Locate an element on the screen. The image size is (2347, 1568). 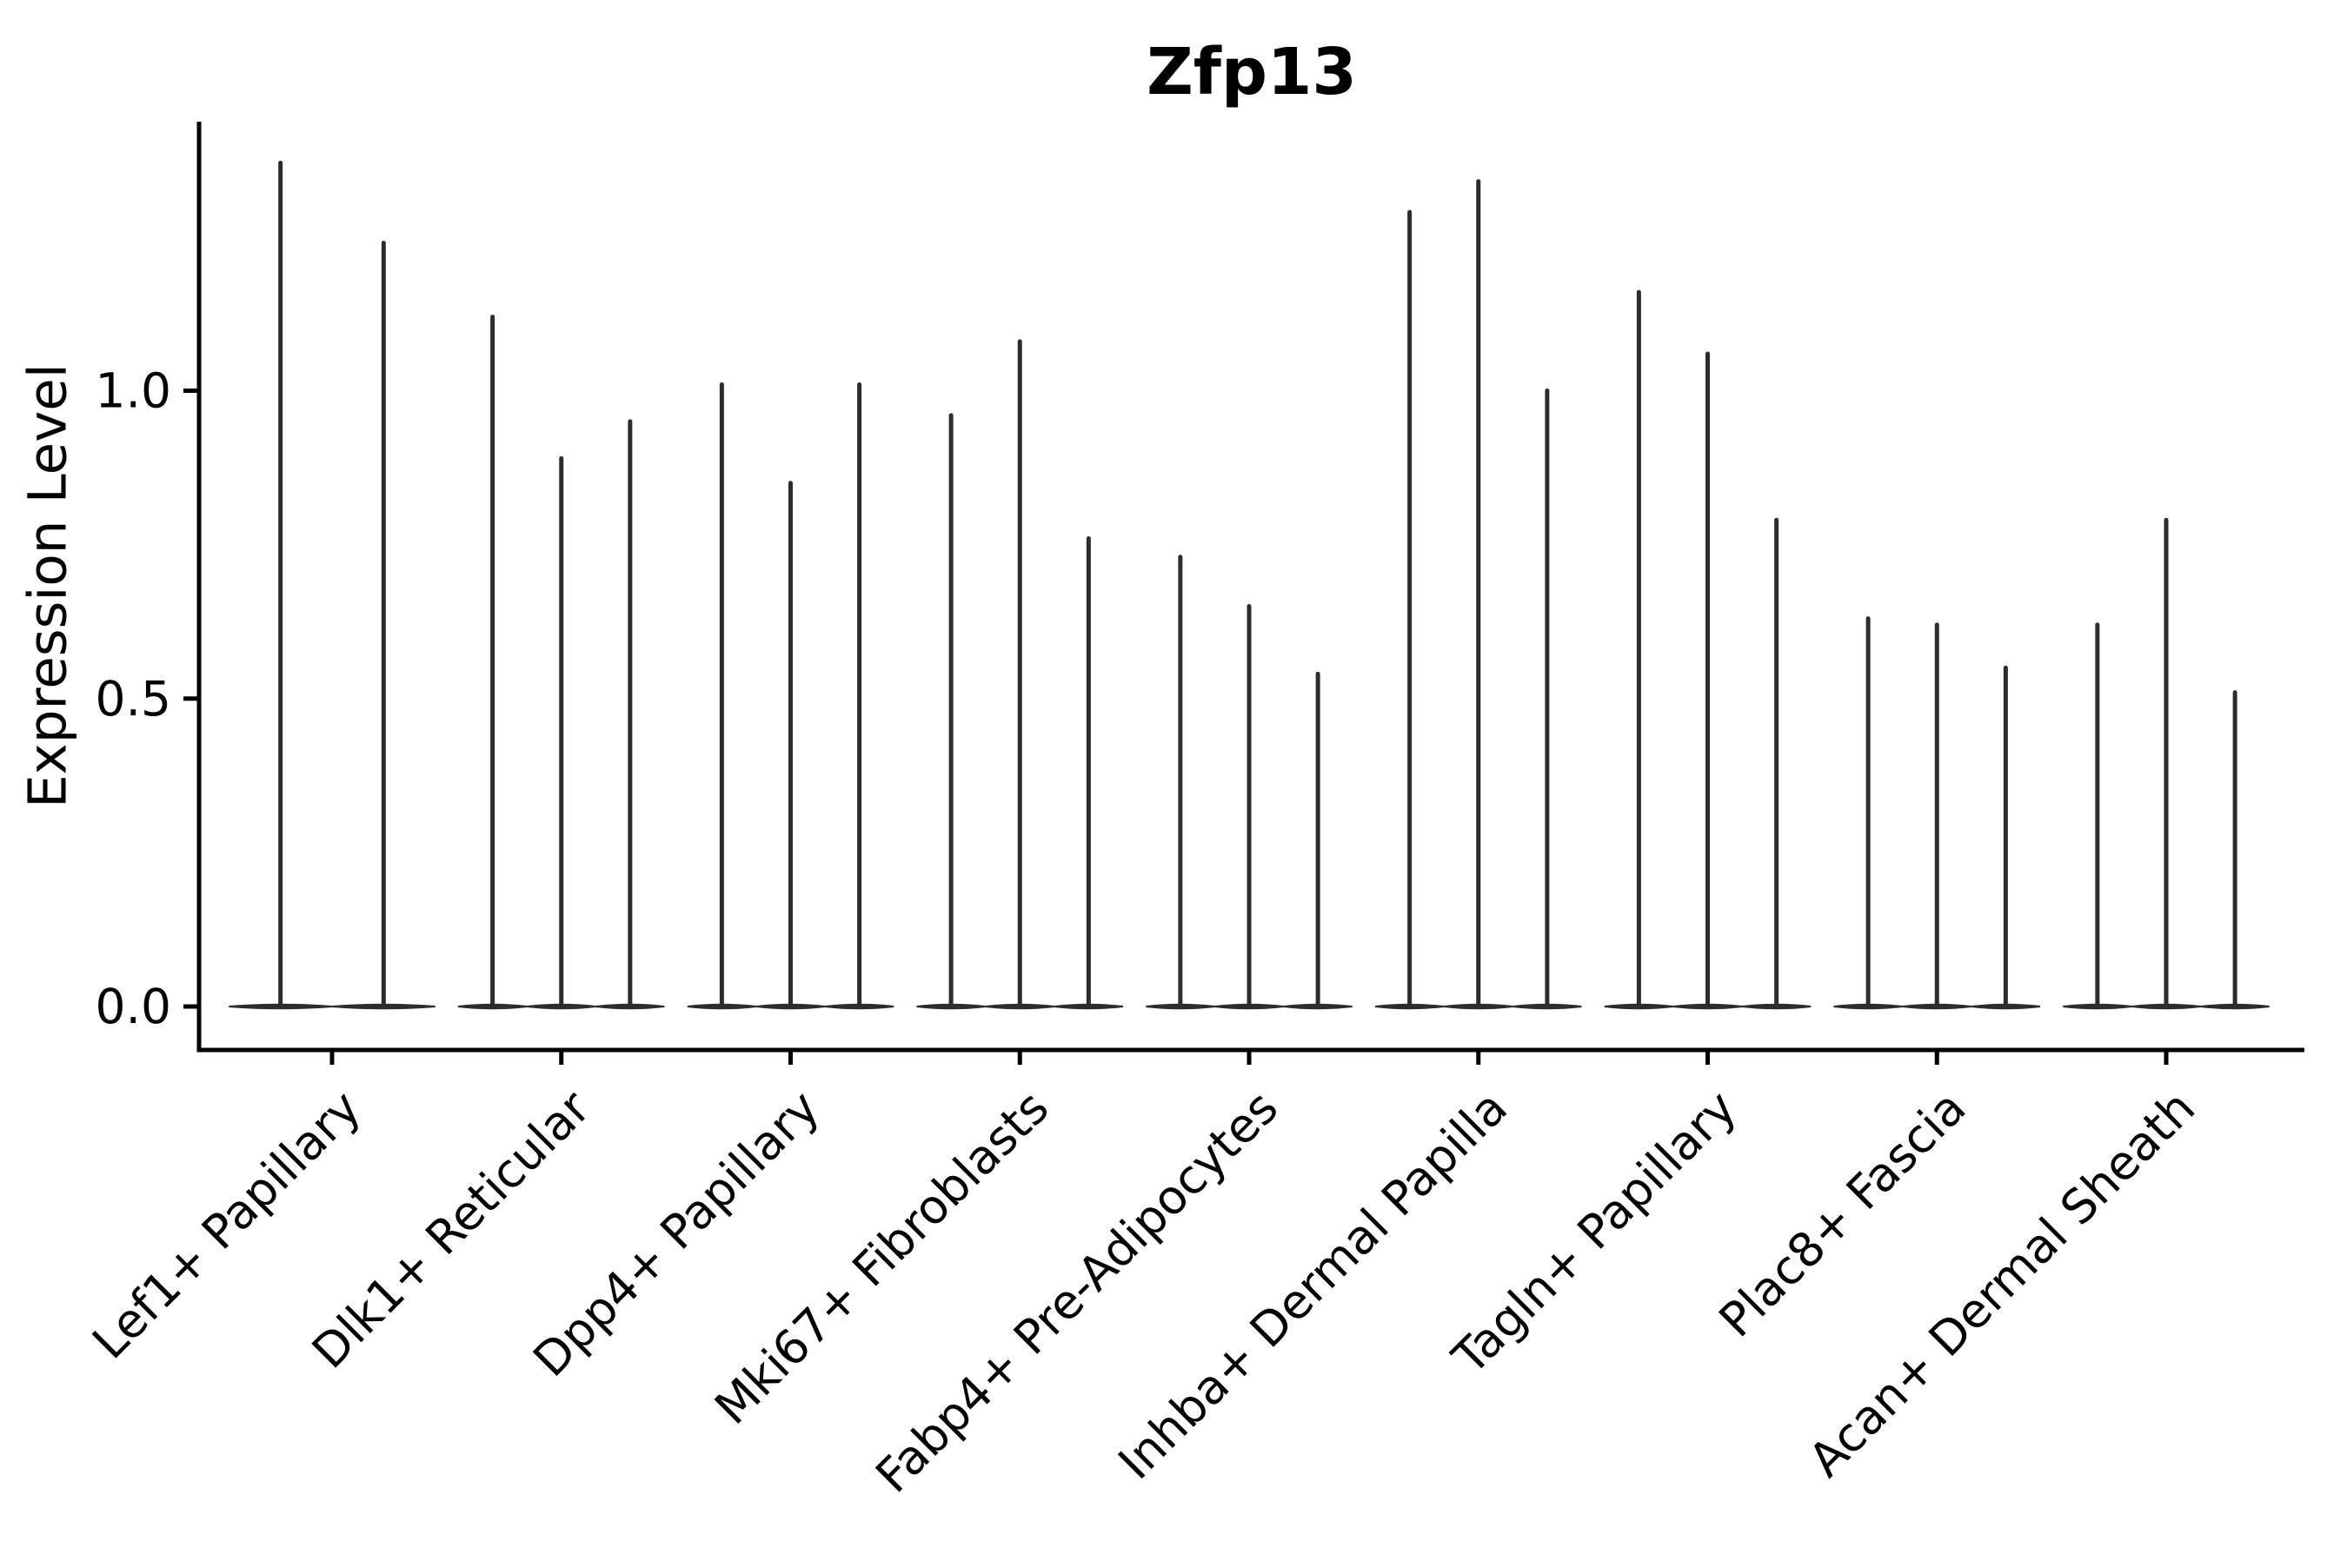
x-tick-label: Fabp4+ Pre-Adipocytes is located at coordinates (1077, 1292).